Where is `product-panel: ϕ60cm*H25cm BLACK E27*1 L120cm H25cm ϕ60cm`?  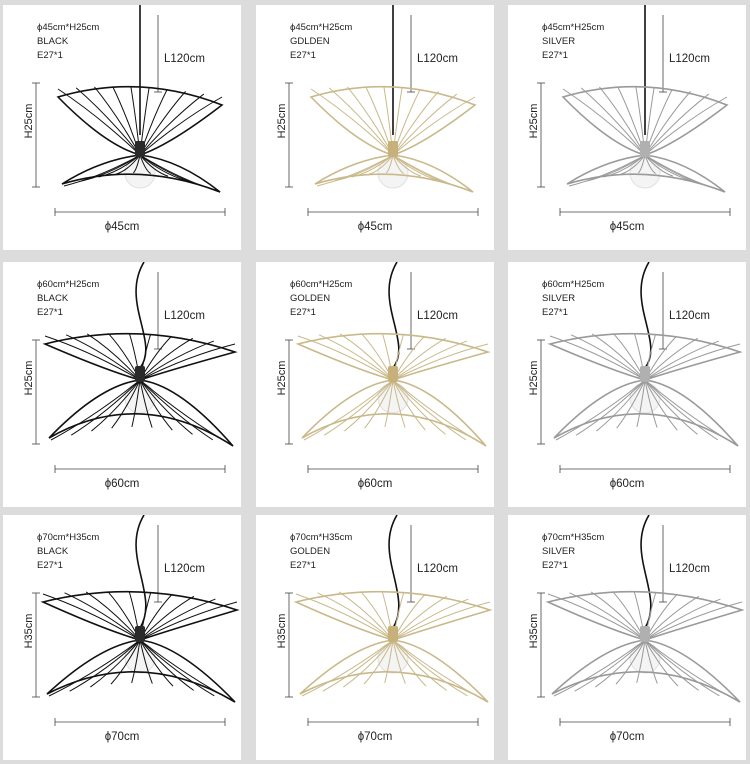 product-panel: ϕ60cm*H25cm BLACK E27*1 L120cm H25cm ϕ60cm is located at coordinates (122, 384).